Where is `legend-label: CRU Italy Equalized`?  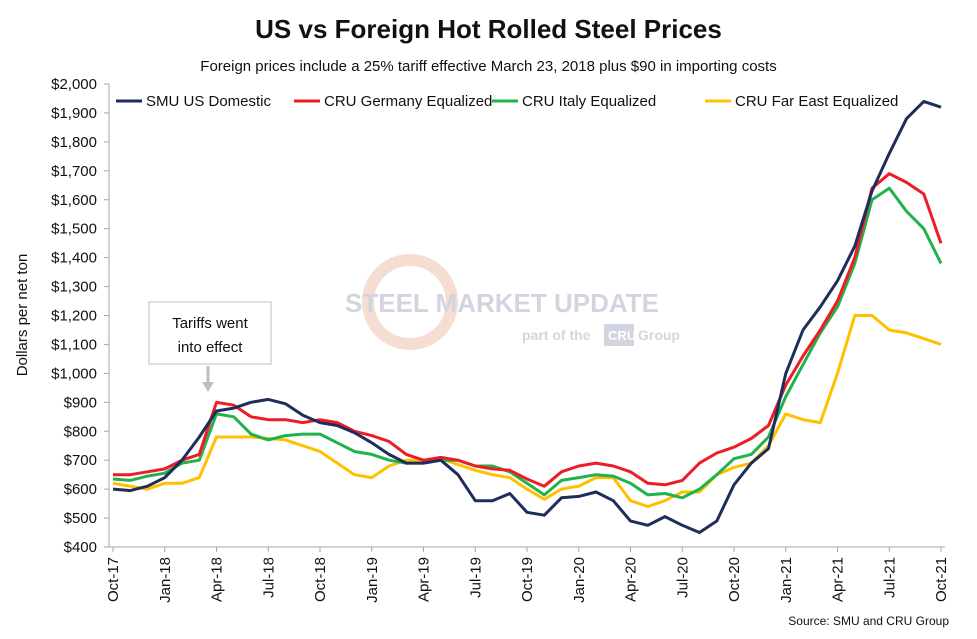 legend-label: CRU Italy Equalized is located at coordinates (589, 101).